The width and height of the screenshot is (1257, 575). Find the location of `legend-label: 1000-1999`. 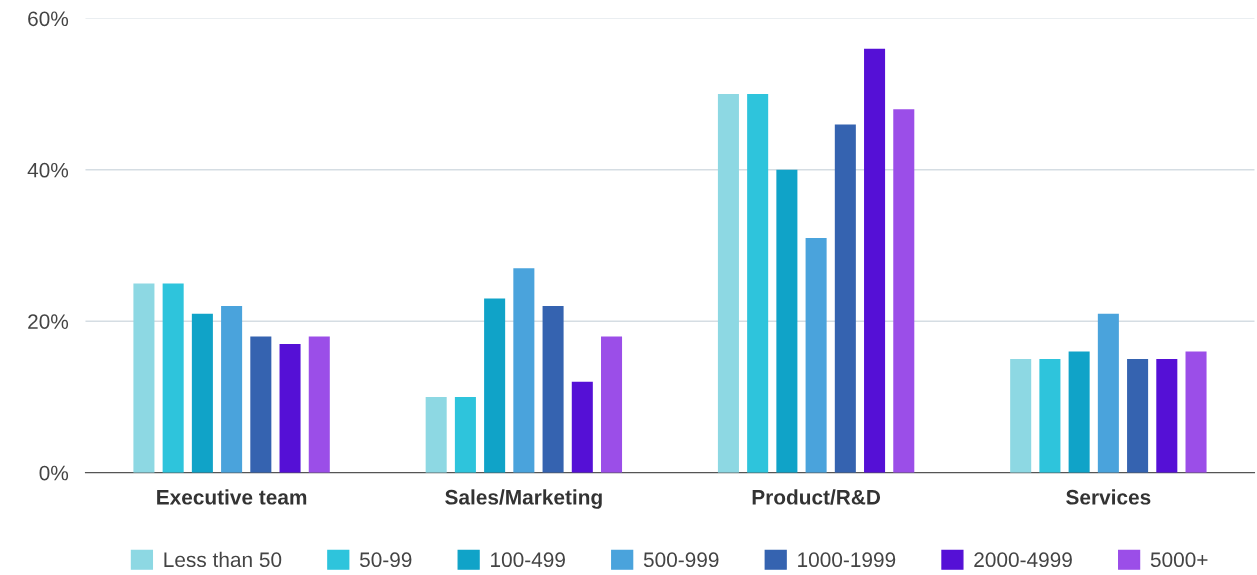

legend-label: 1000-1999 is located at coordinates (847, 560).